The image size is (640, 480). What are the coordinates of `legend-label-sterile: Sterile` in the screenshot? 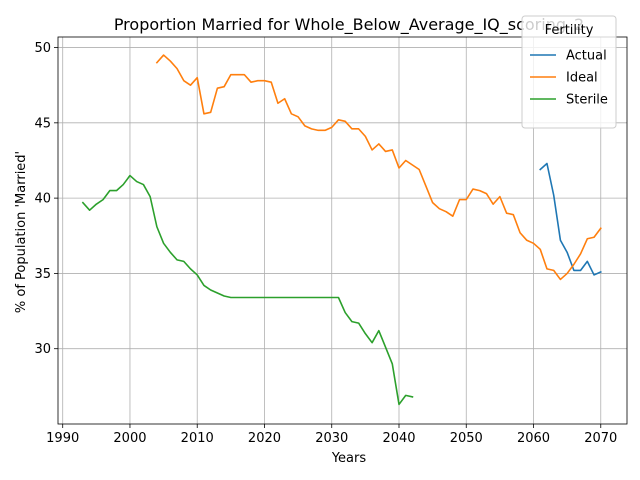 It's located at (587, 100).